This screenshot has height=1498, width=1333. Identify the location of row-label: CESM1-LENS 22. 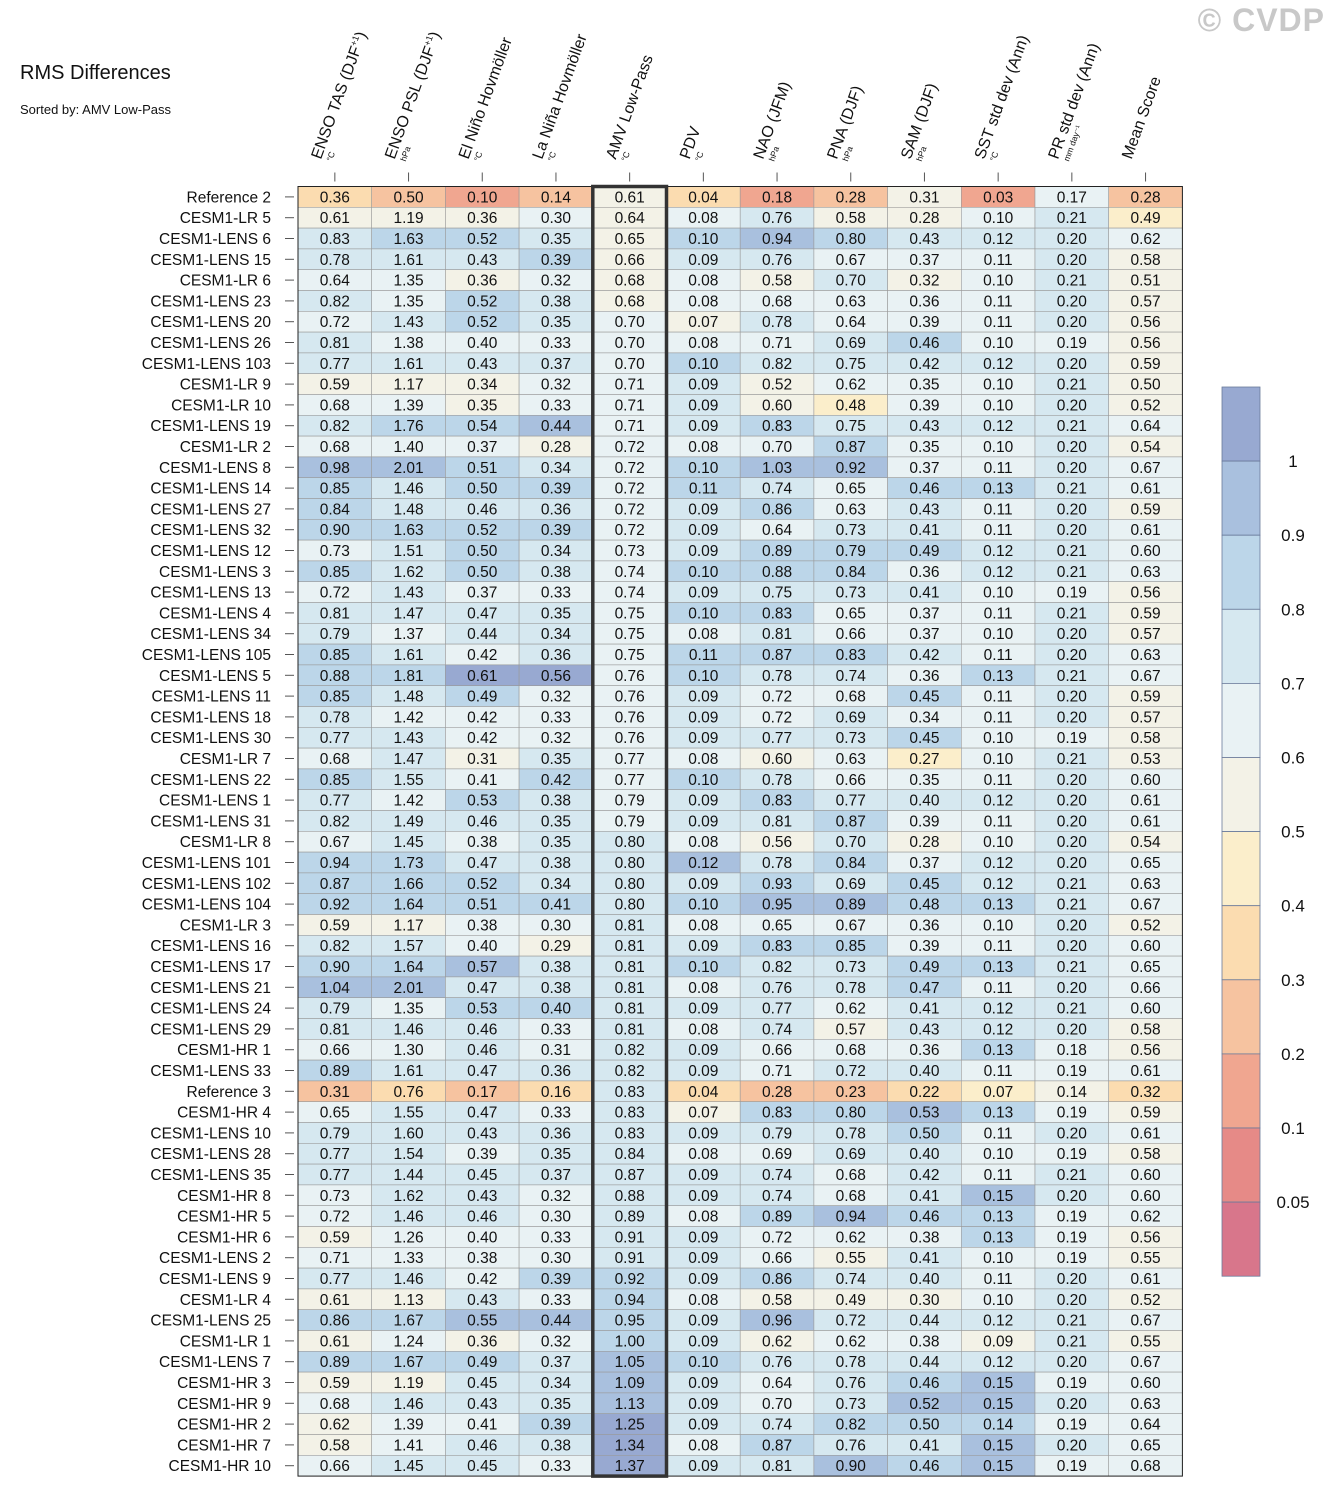
(210, 780).